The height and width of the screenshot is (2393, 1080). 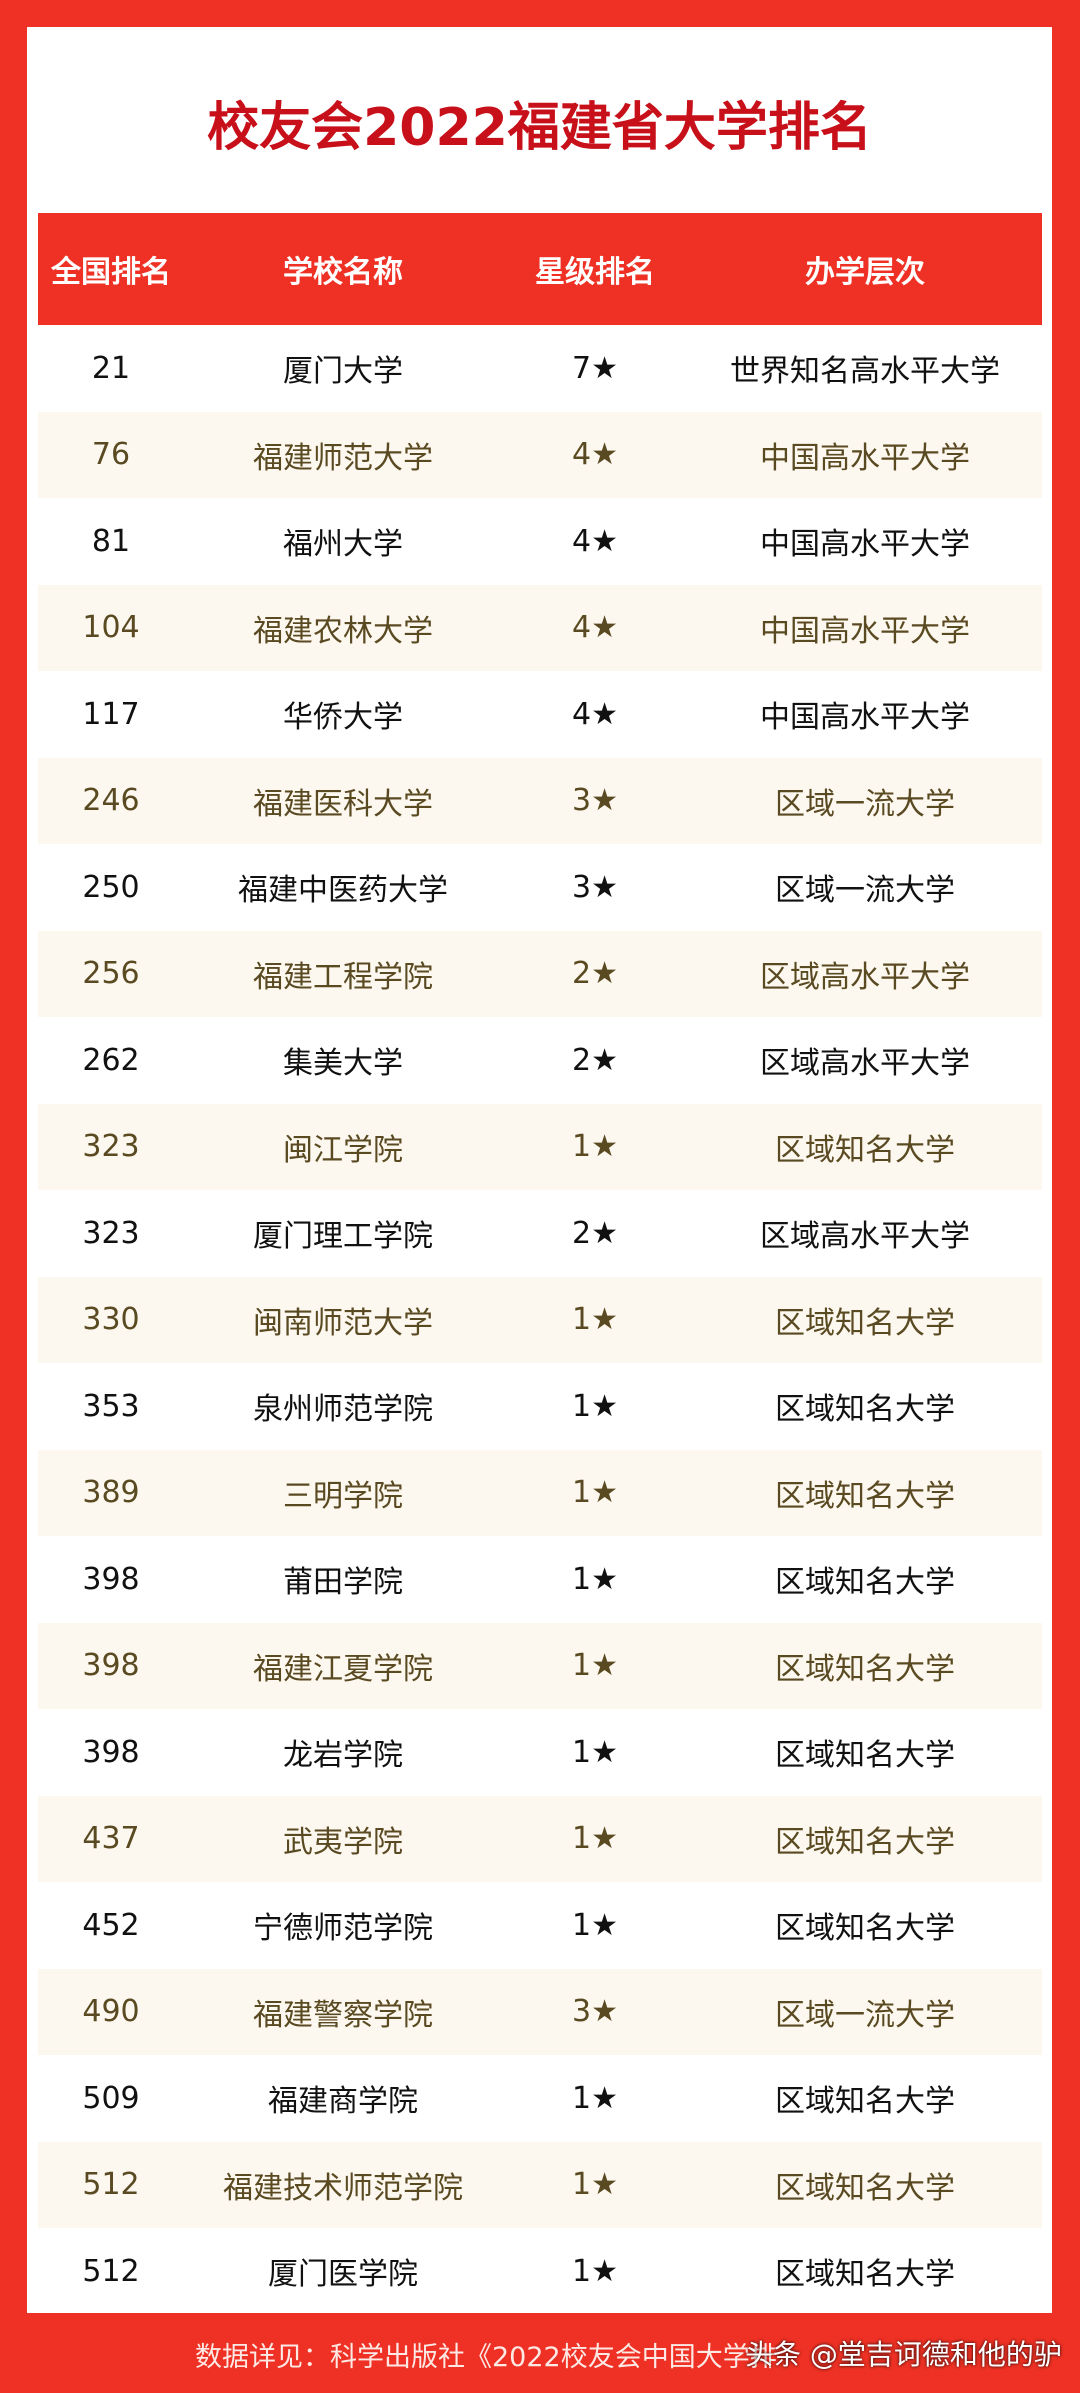 I want to click on school-cell: 福建警察学院, so click(x=343, y=2011).